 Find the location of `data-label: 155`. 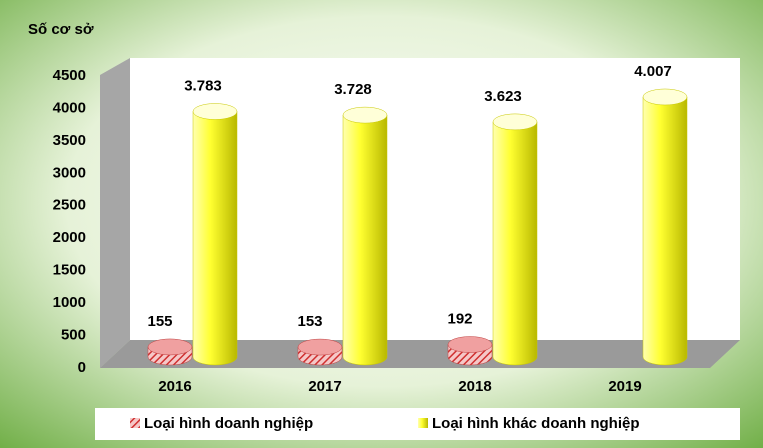

data-label: 155 is located at coordinates (159, 321).